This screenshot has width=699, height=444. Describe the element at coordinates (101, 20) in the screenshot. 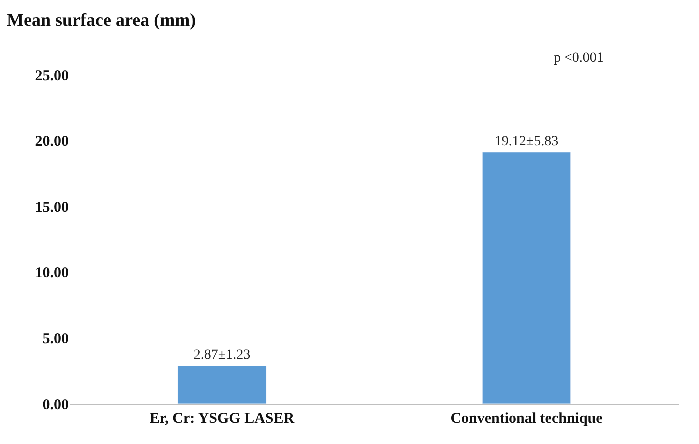

I see `chart-title: Mean surface area (mm)` at that location.